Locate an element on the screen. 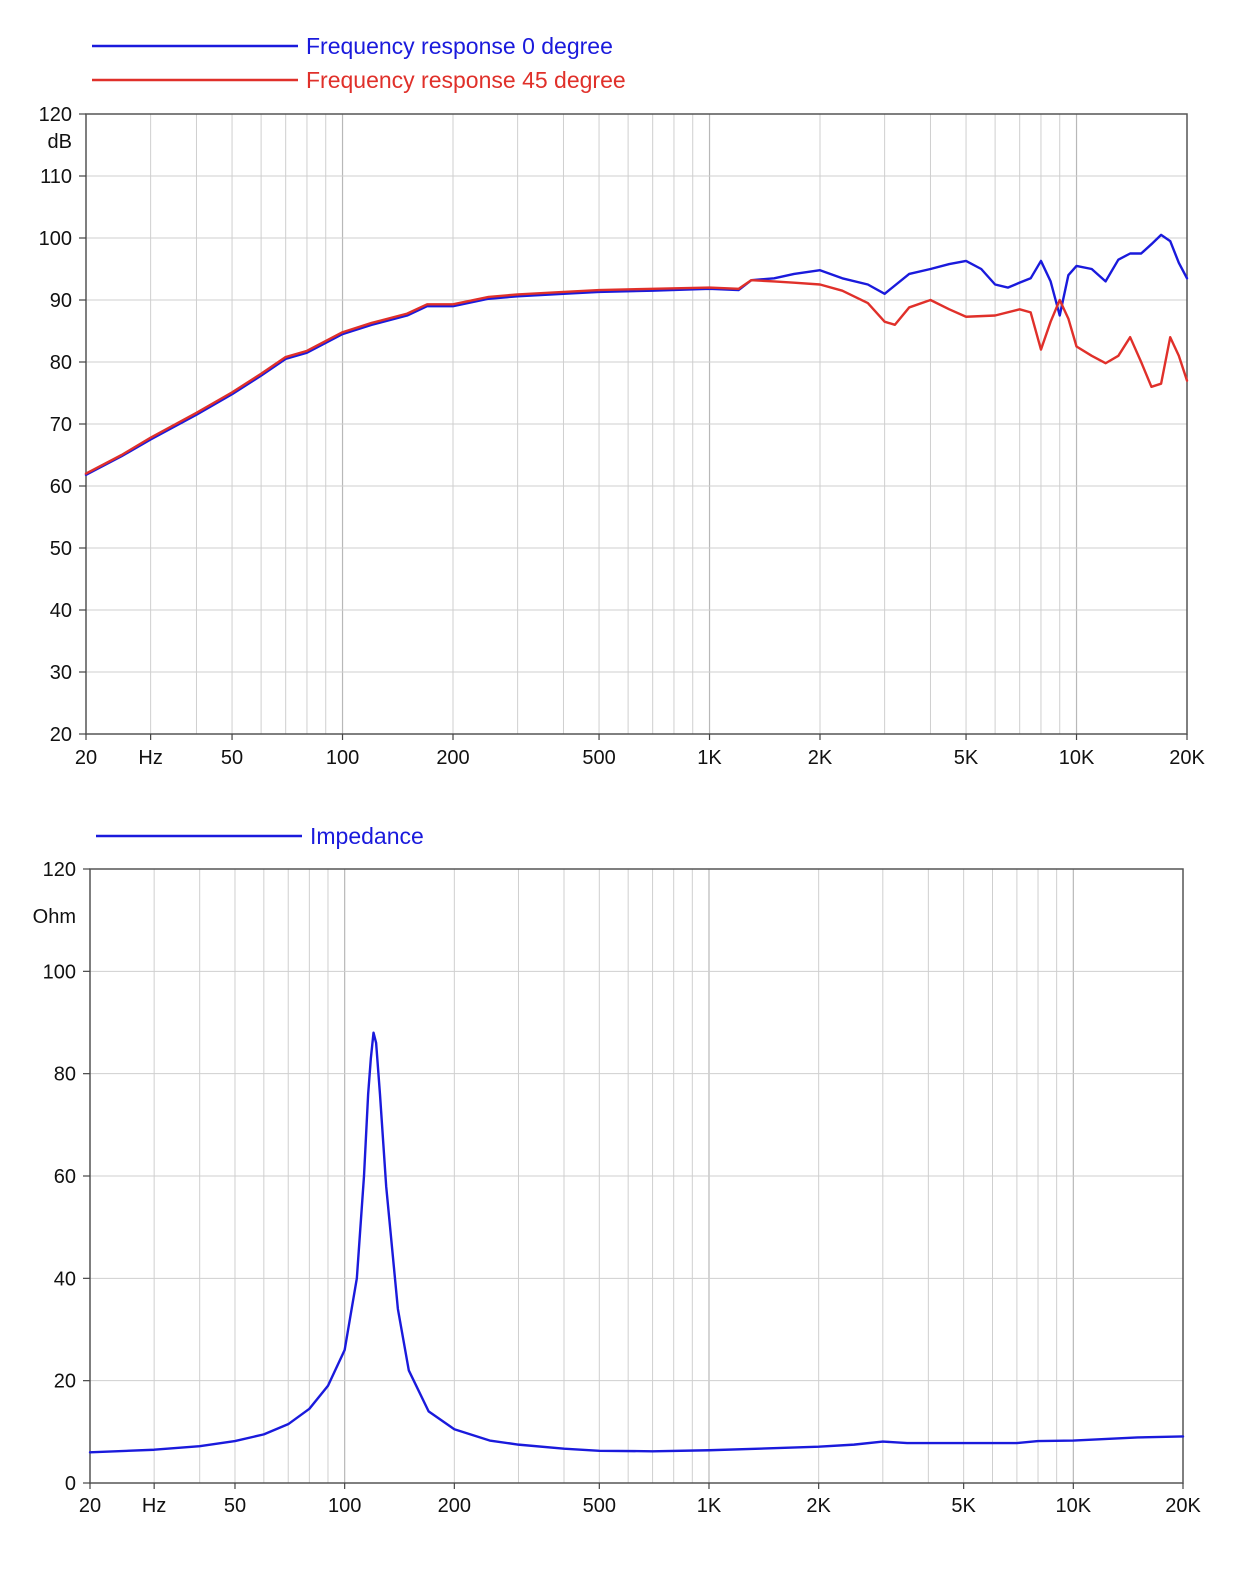 This screenshot has width=1242, height=1588. legend-item: Frequency response 45 degree is located at coordinates (359, 80).